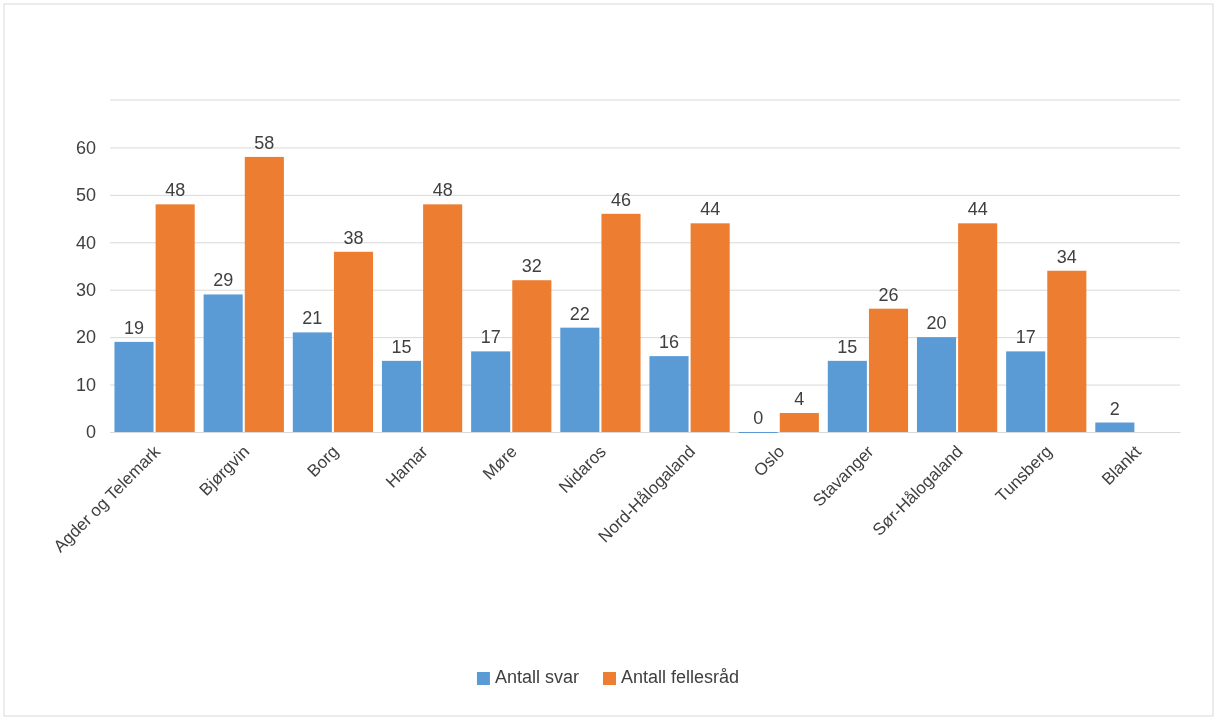  Describe the element at coordinates (134, 327) in the screenshot. I see `data-label: 19` at that location.